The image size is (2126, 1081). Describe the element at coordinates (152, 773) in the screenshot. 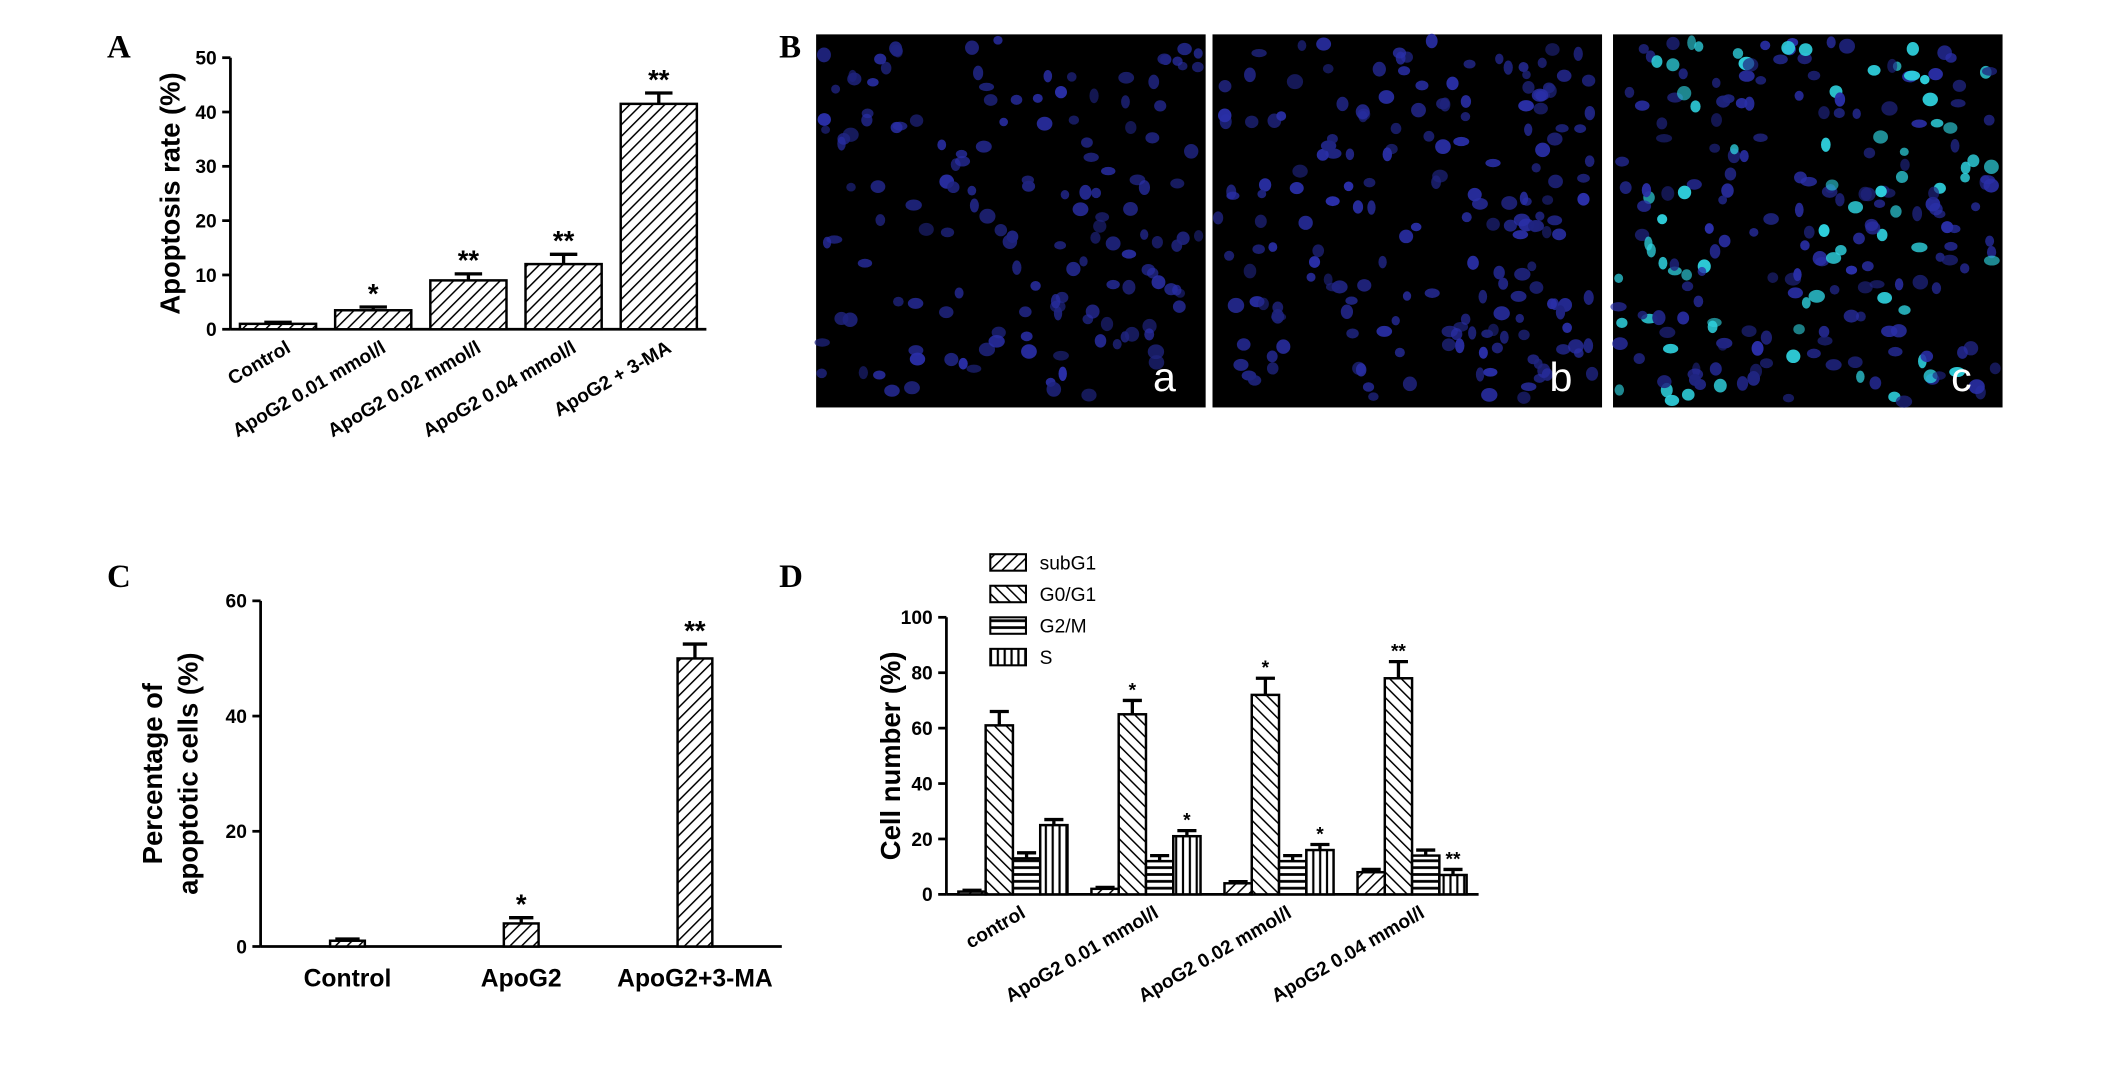

I see `y-axis-title: Percentage of` at that location.